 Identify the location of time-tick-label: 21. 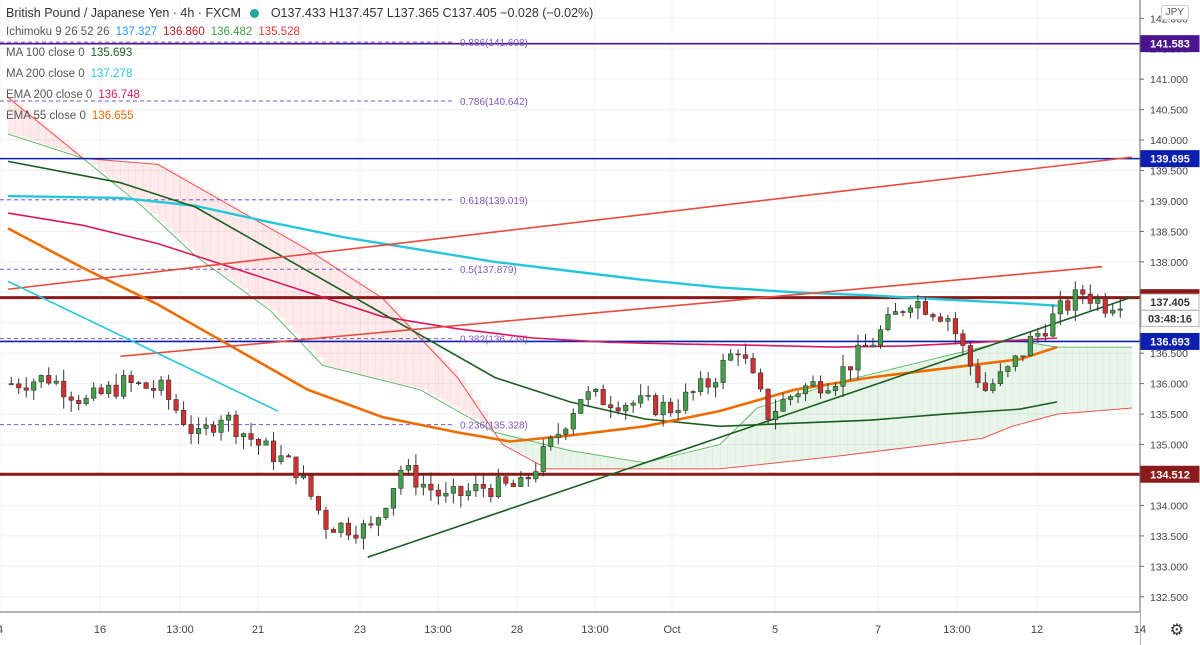
(258, 630).